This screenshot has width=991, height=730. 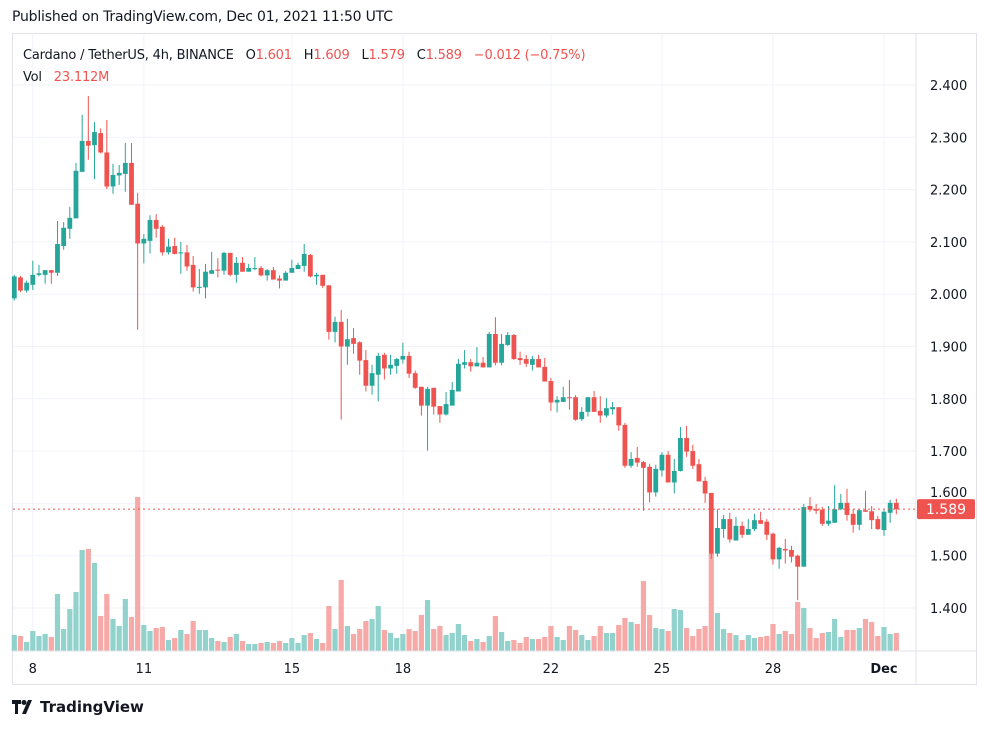 I want to click on date-tick-label: 11, so click(x=144, y=669).